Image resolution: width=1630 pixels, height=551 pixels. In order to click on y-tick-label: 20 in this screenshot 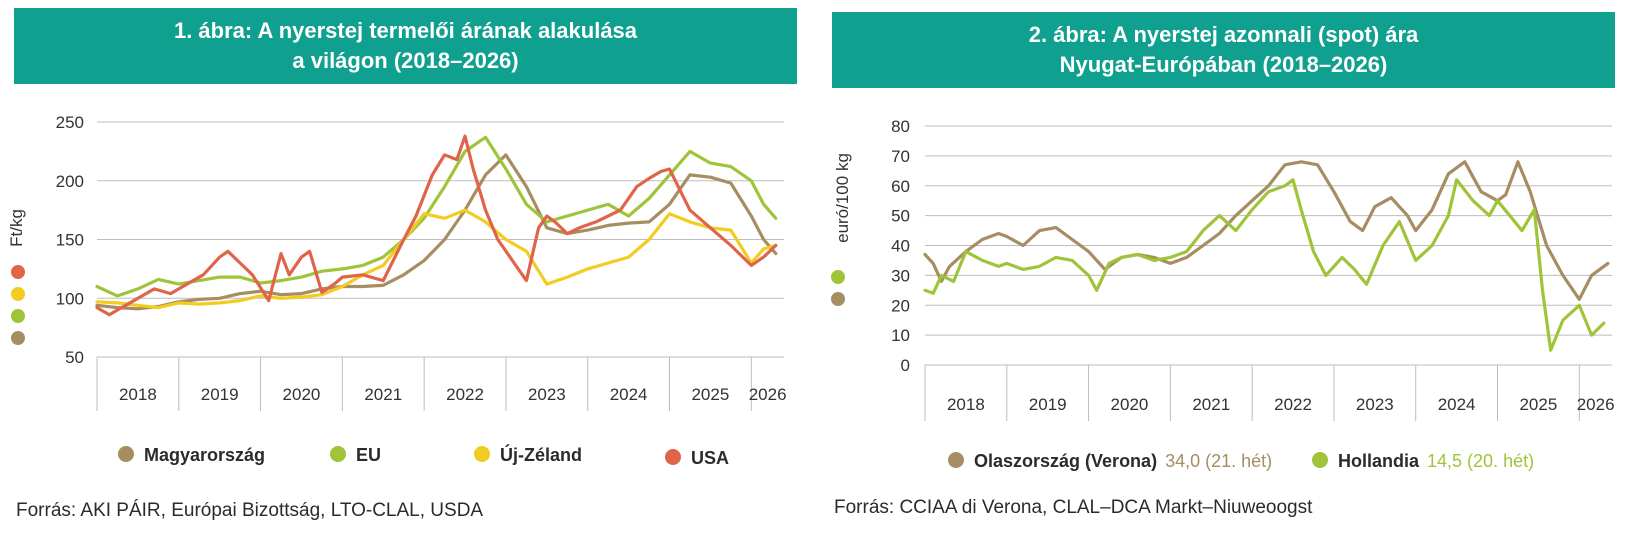, I will do `click(900, 305)`.